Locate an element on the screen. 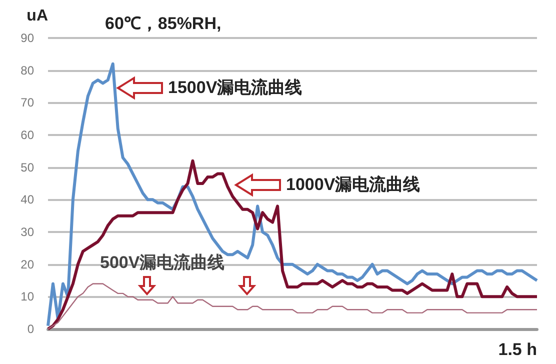  y-tick-label: 0 is located at coordinates (30, 329).